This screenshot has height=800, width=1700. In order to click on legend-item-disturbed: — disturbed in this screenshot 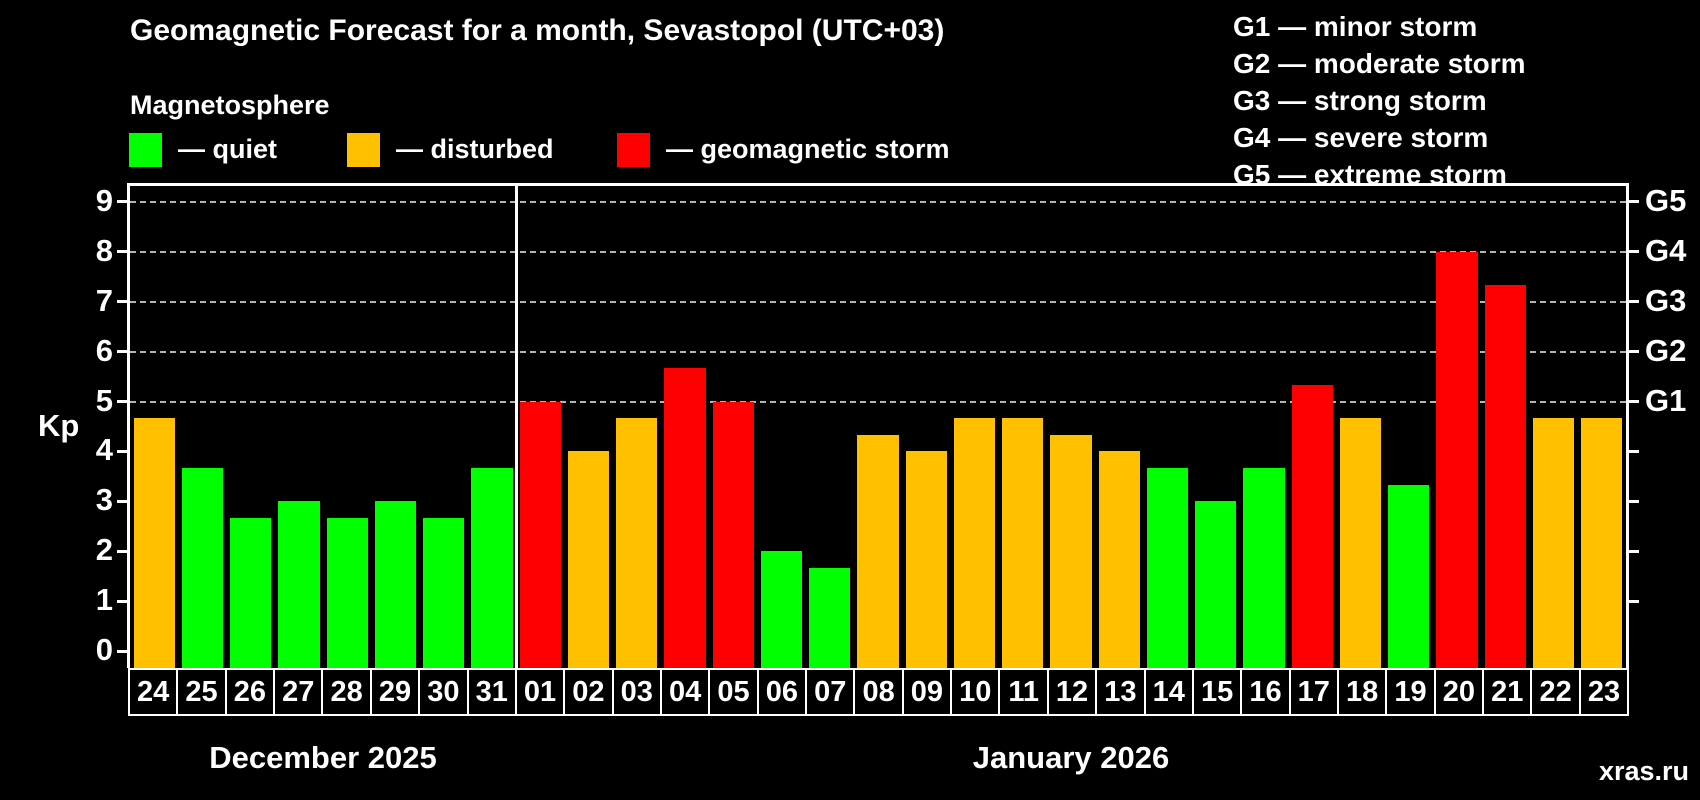, I will do `click(450, 149)`.